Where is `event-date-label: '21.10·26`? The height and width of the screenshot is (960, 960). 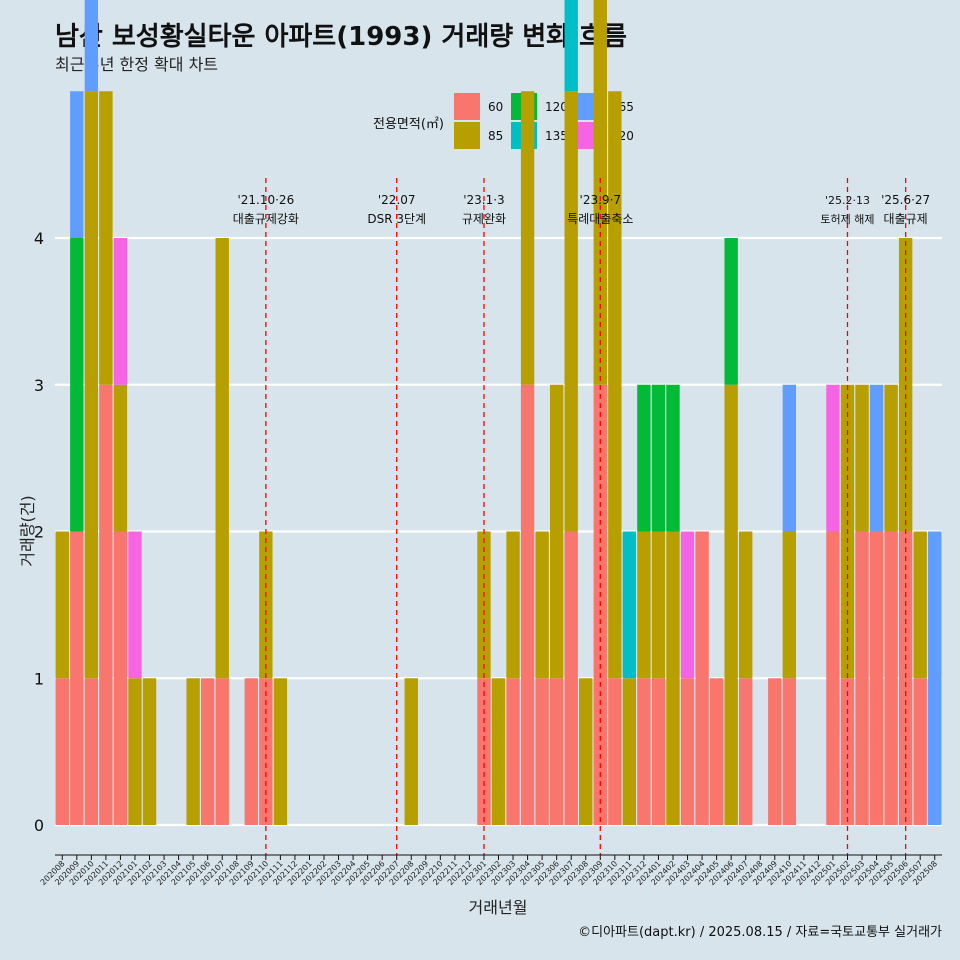
event-date-label: '21.10·26 is located at coordinates (265, 200).